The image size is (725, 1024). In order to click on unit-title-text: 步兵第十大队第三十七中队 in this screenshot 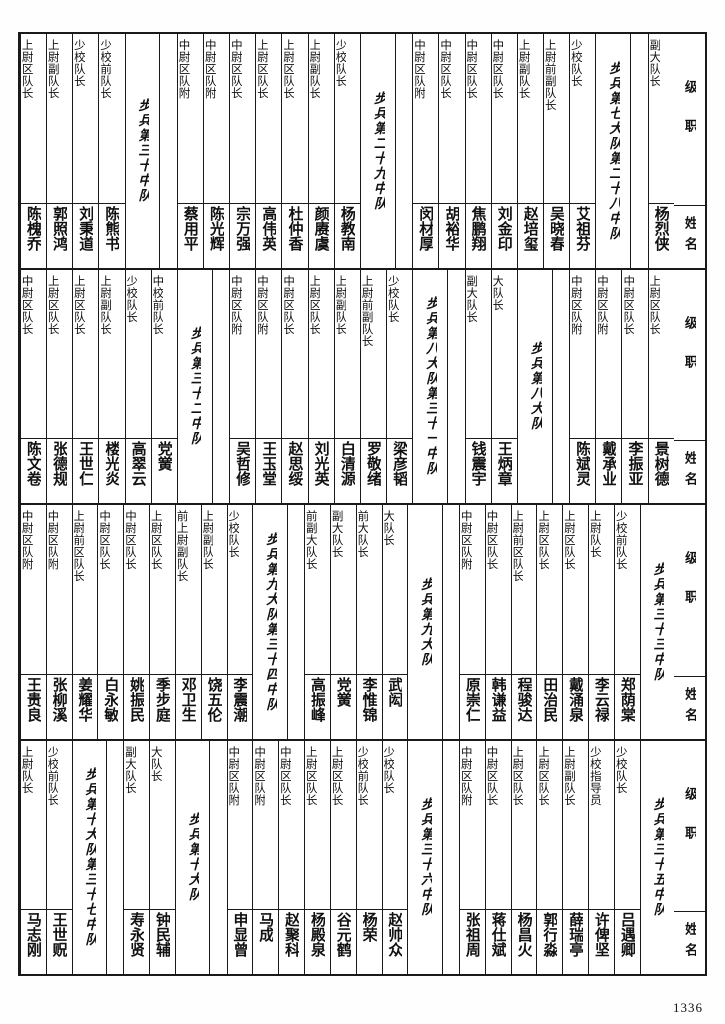, I will do `click(89, 857)`.